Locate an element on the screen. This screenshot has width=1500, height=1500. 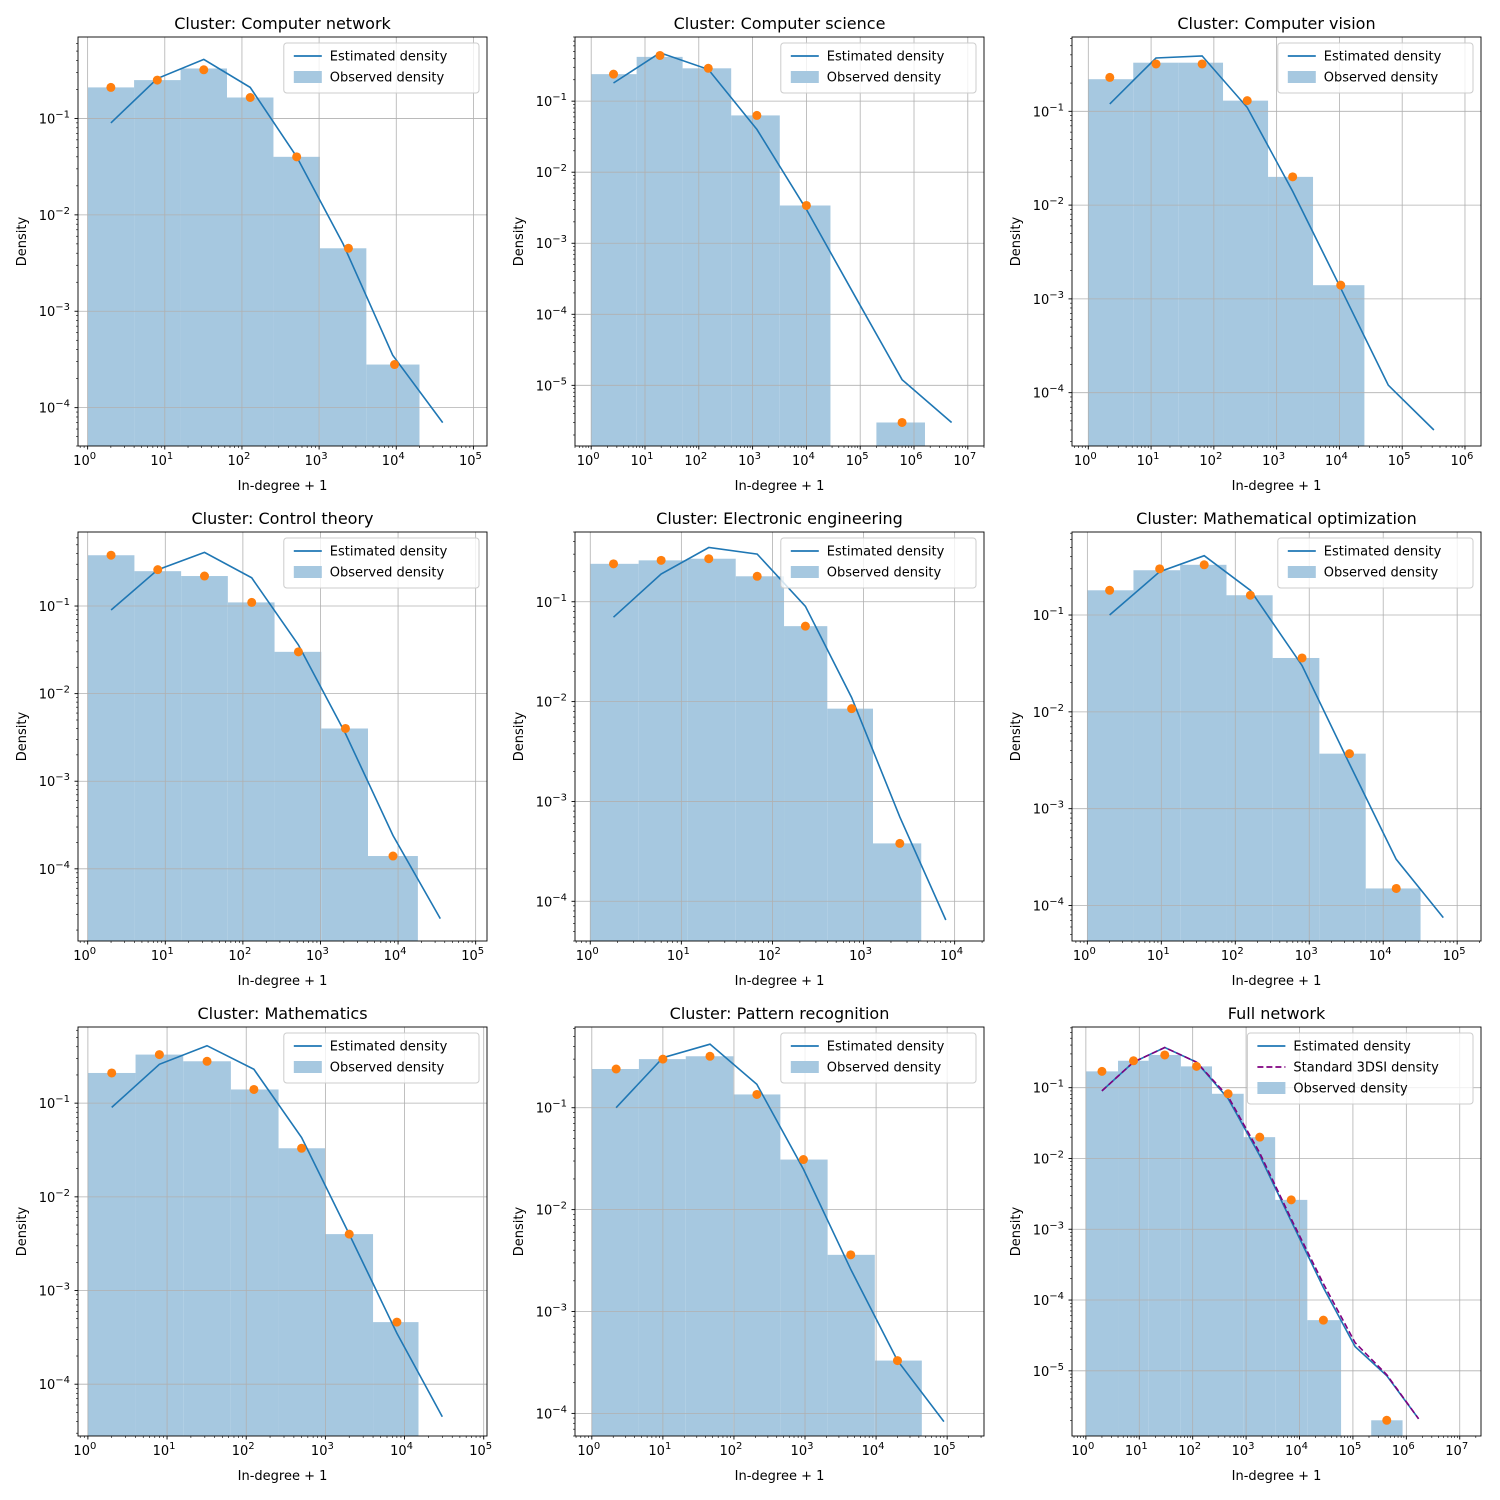
legend-box is located at coordinates (878, 563).